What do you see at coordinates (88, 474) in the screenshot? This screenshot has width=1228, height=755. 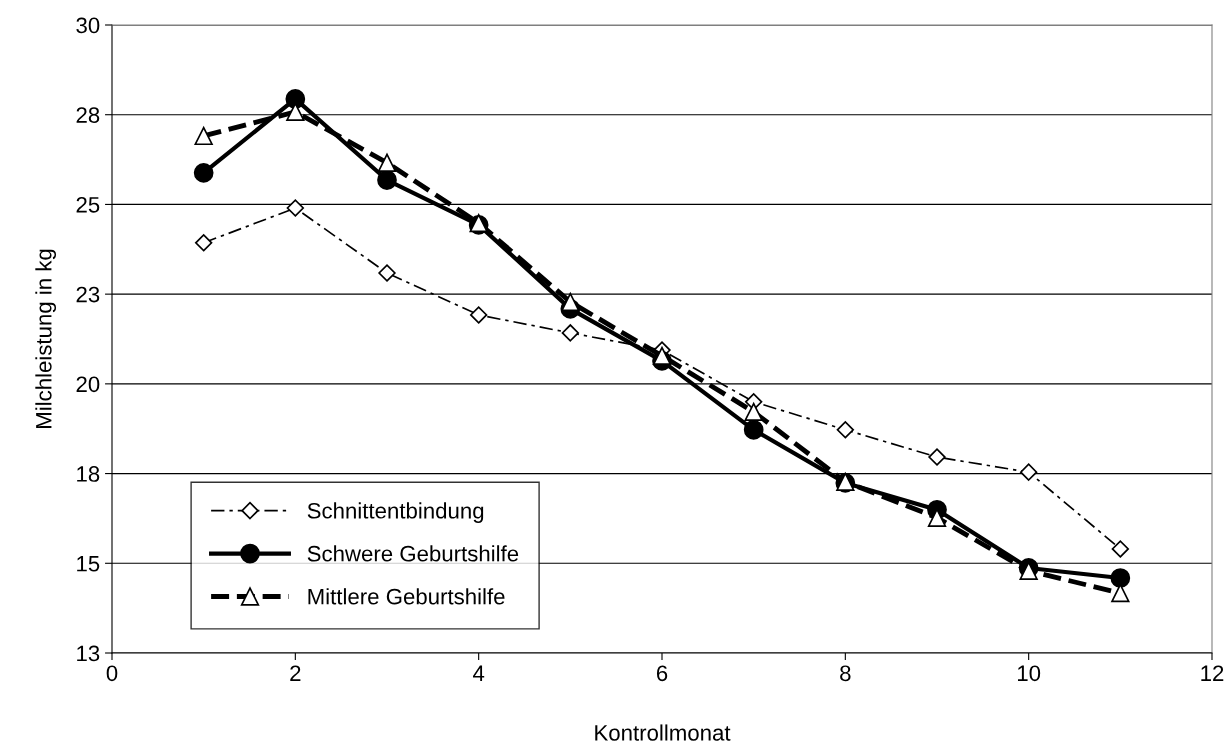 I see `y-tick-label: 18` at bounding box center [88, 474].